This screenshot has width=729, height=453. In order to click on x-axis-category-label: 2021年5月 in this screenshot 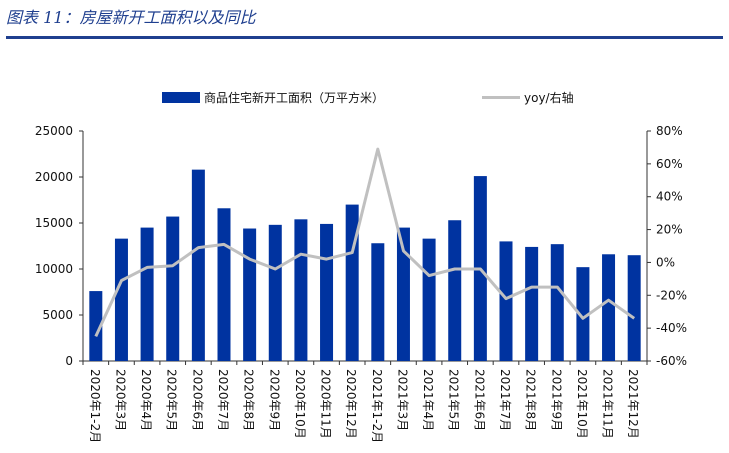, I will do `click(454, 400)`.